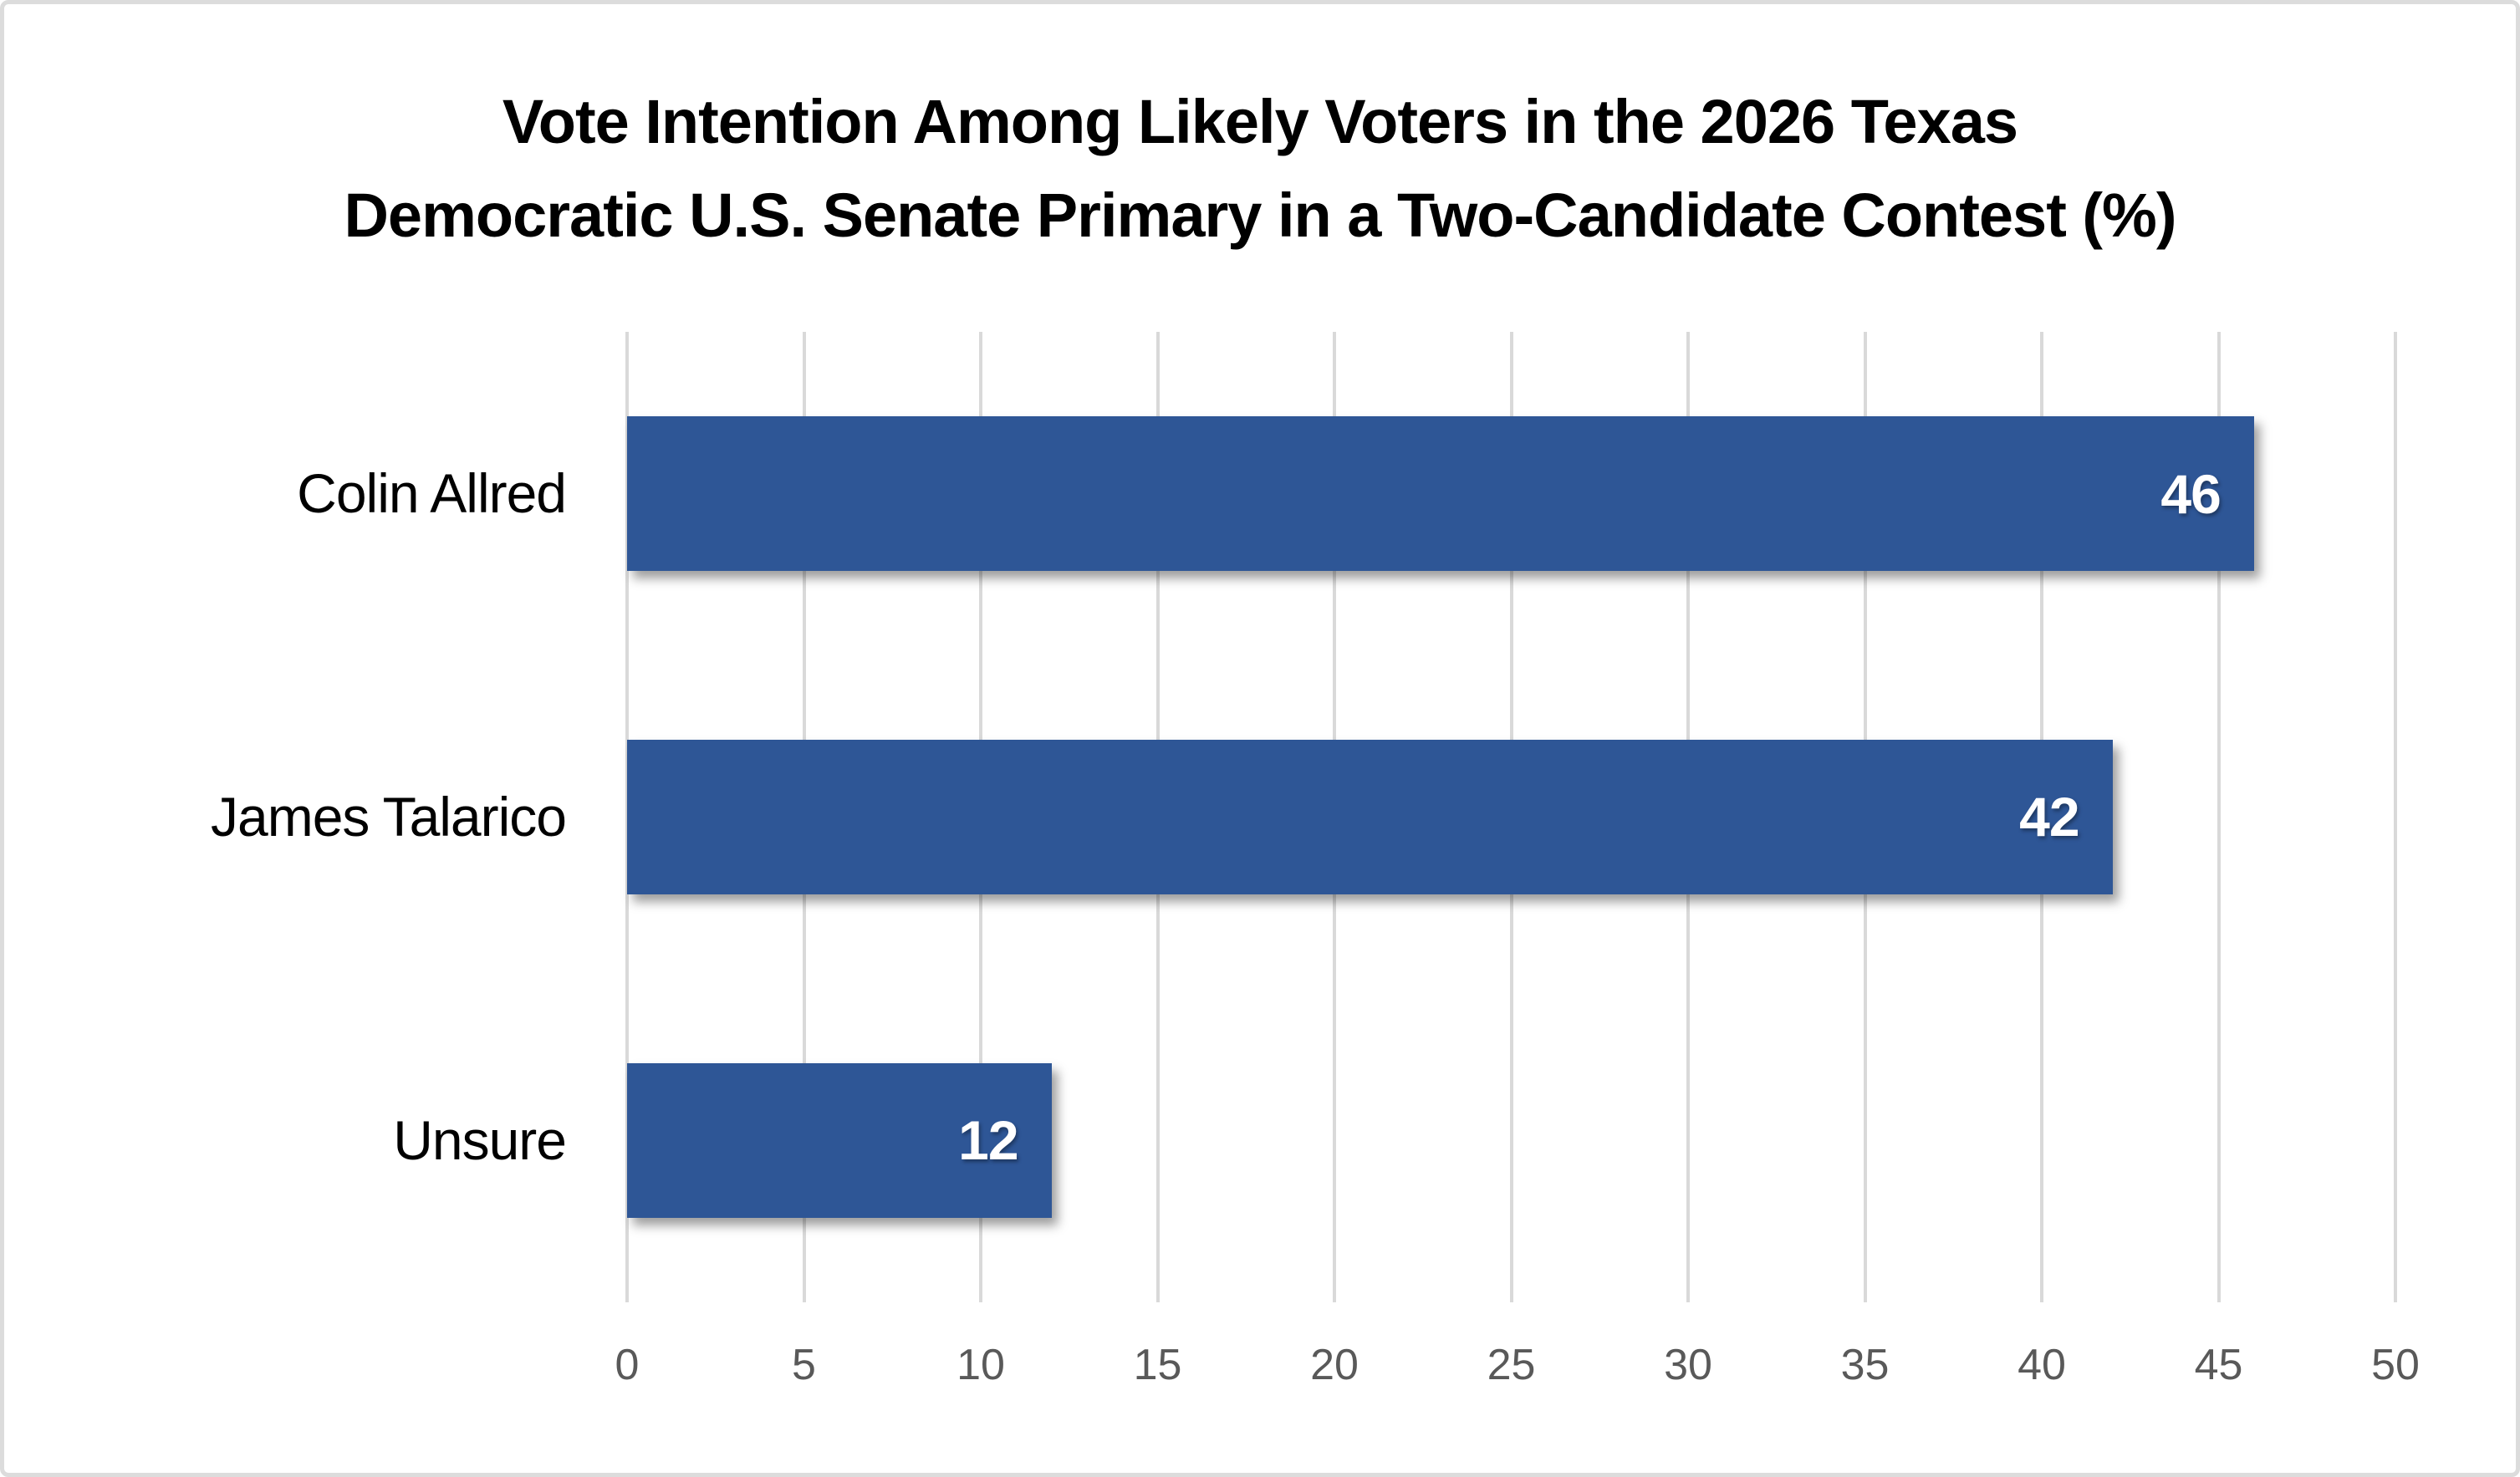 Image resolution: width=2520 pixels, height=1477 pixels. I want to click on category-labels: Colin Allred James Talarico Unsure, so click(285, 817).